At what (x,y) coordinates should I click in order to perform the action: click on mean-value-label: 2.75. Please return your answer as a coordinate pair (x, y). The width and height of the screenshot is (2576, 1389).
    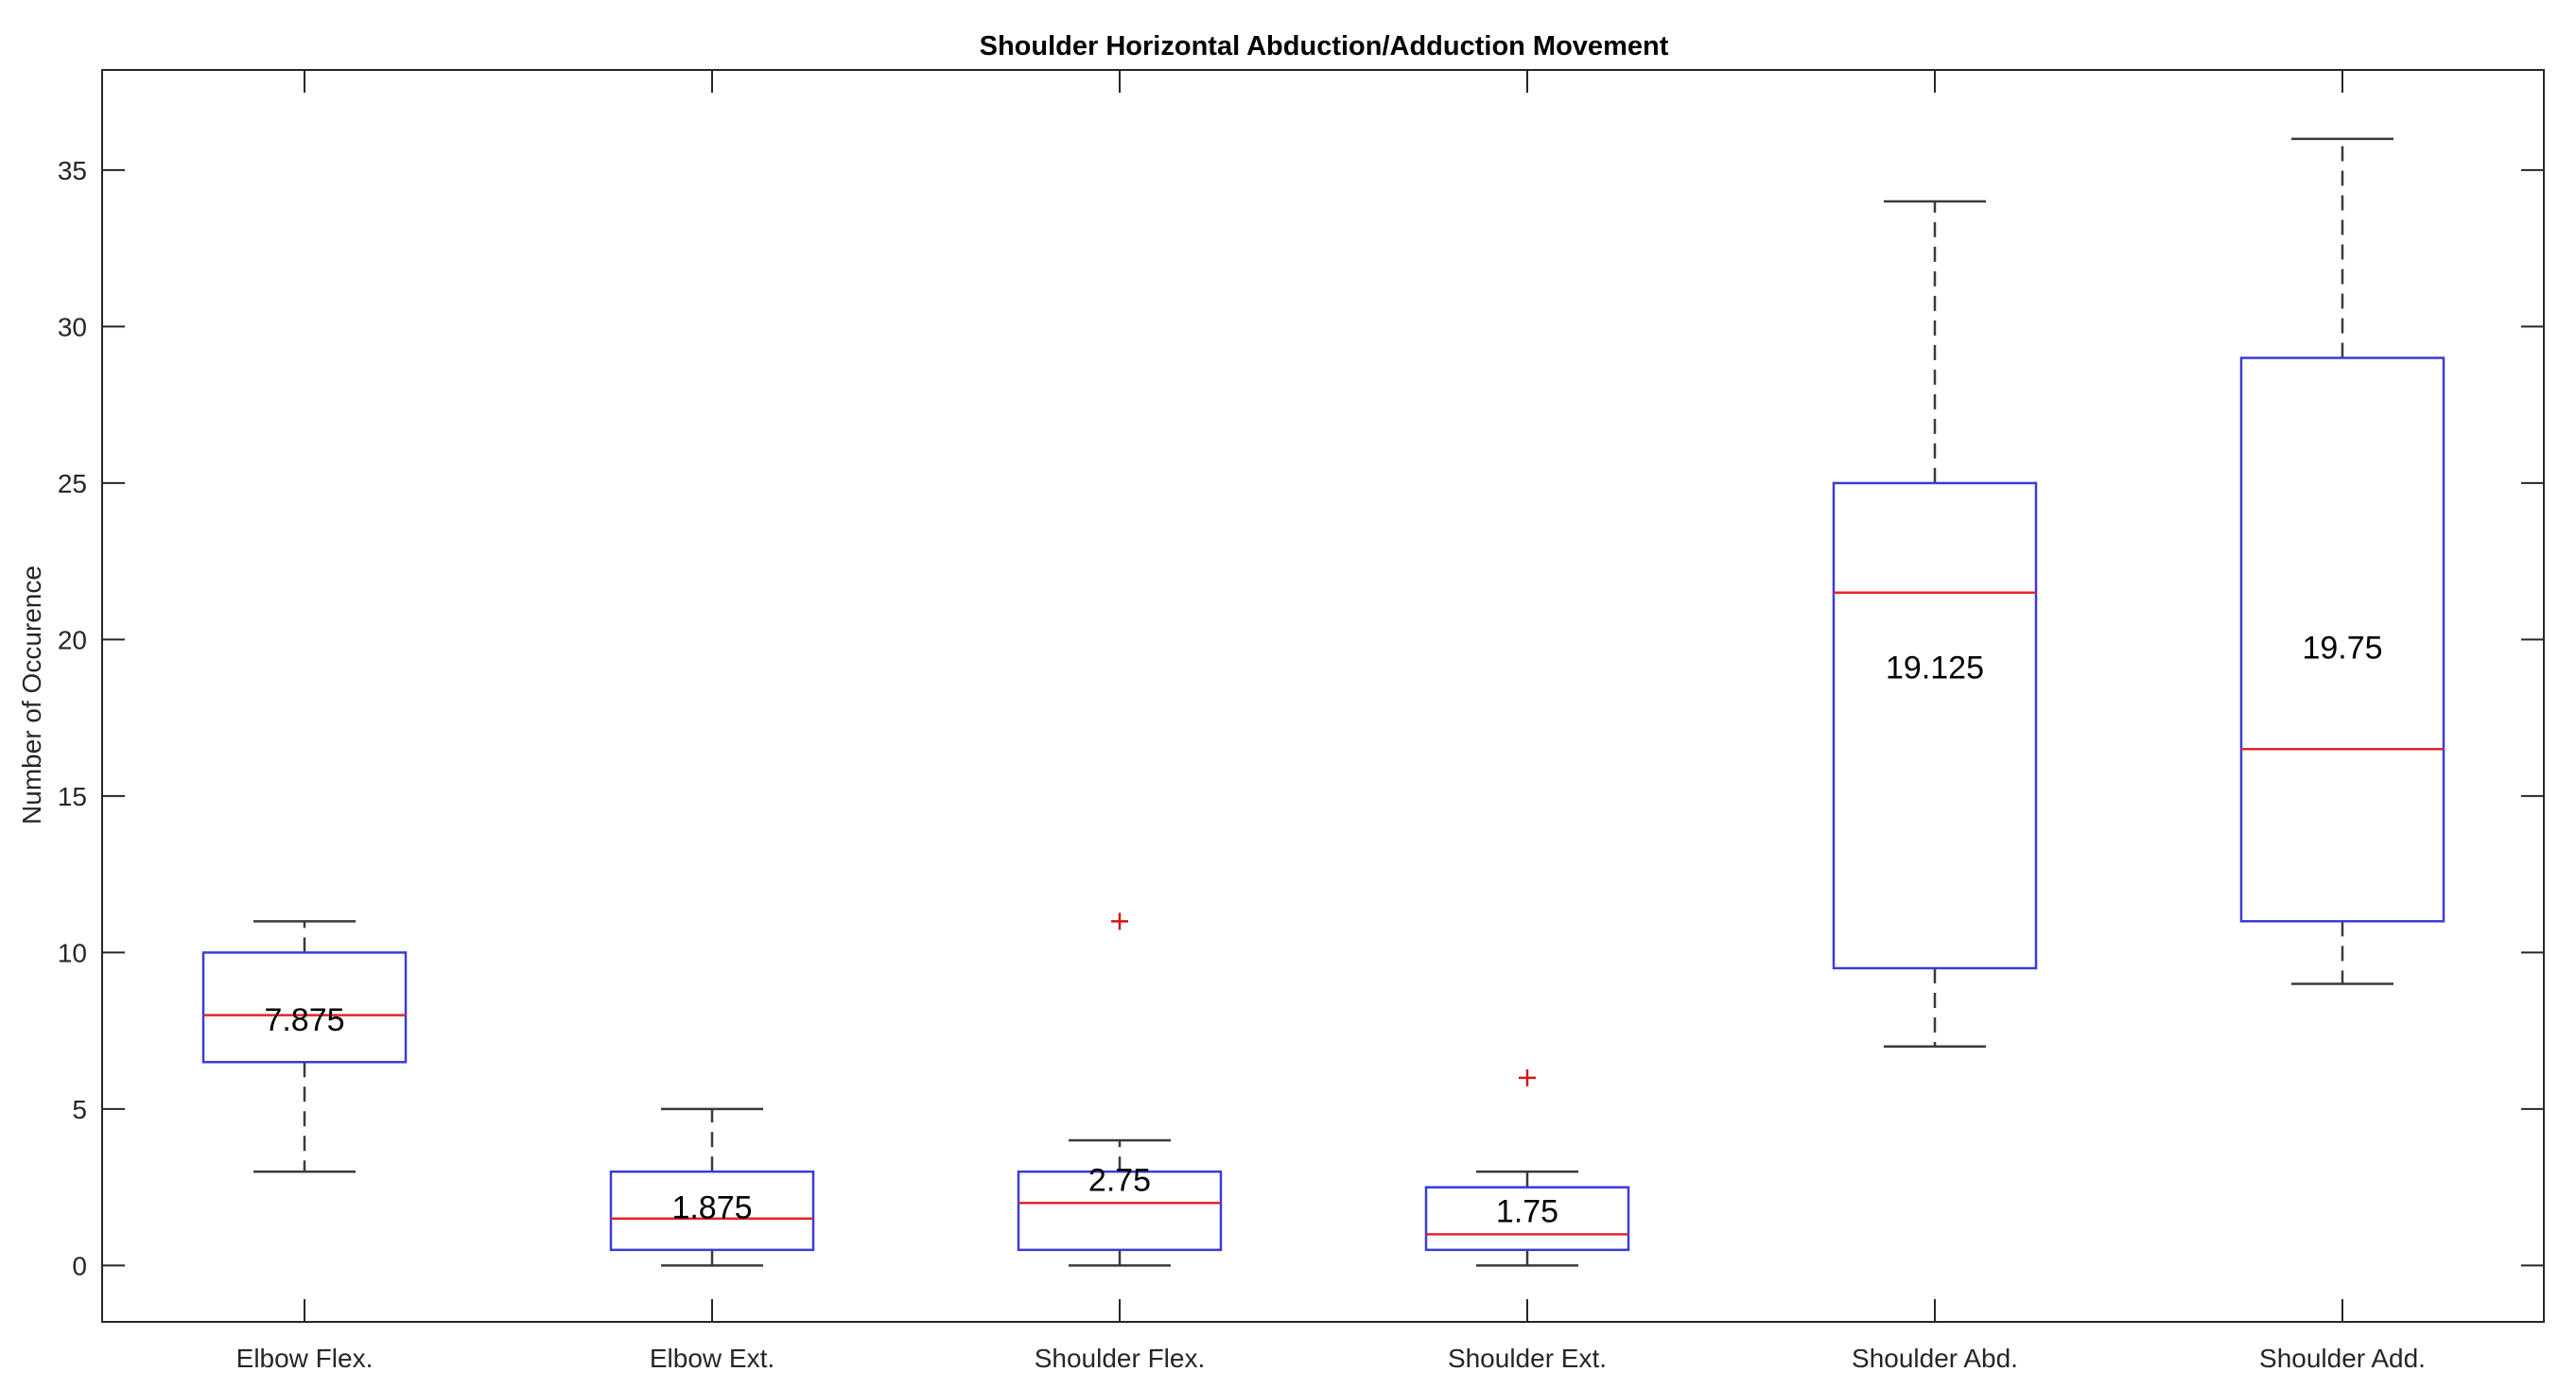
    Looking at the image, I should click on (1119, 1180).